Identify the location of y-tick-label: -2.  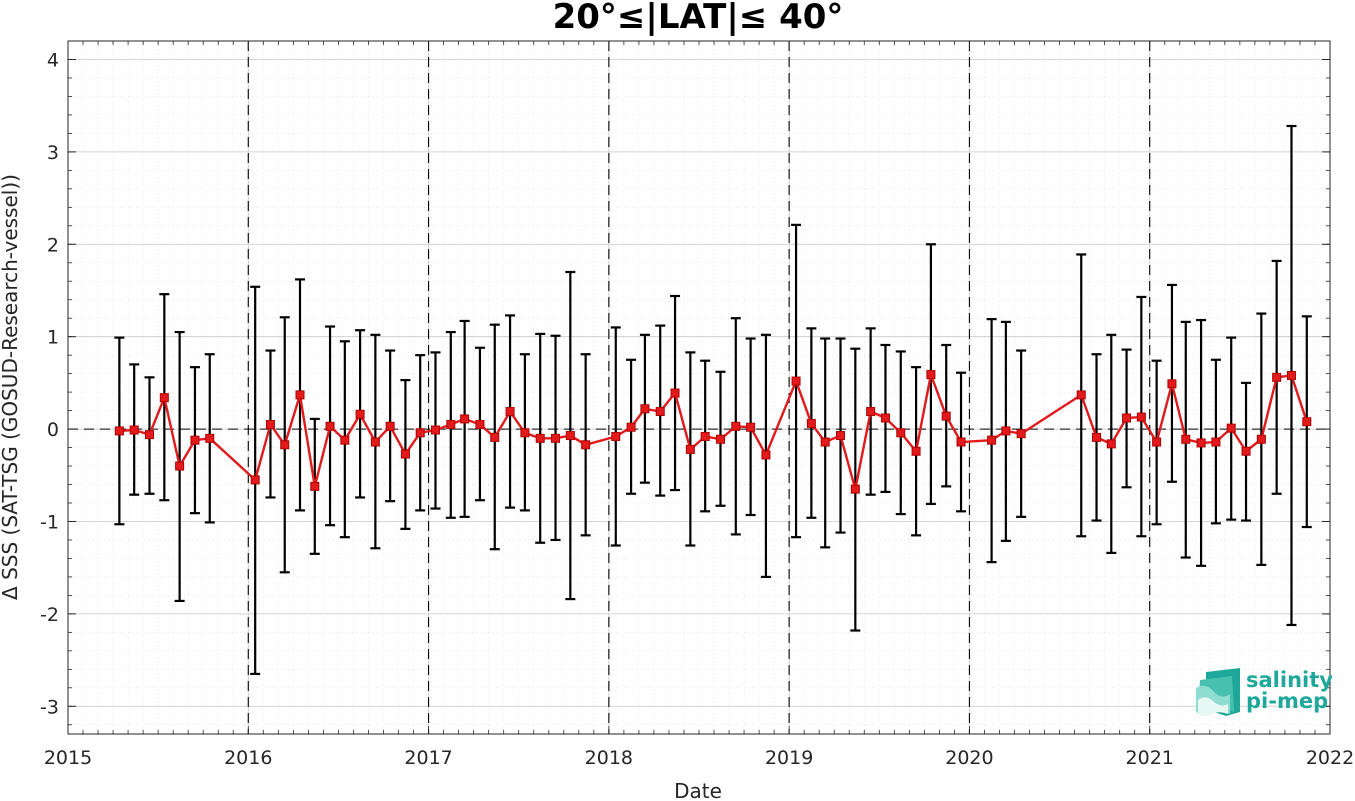
(49, 615).